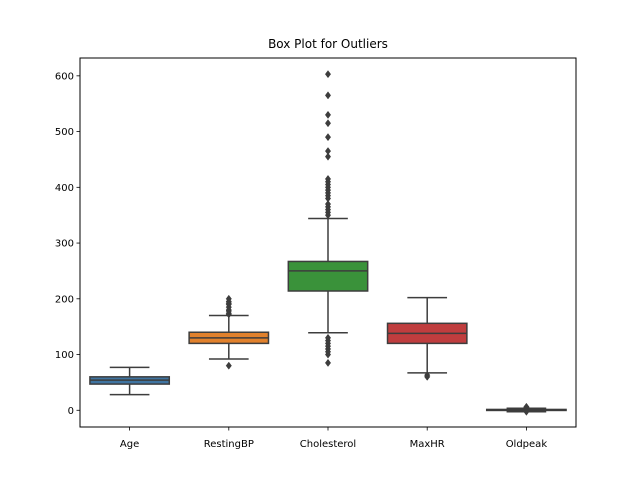  What do you see at coordinates (328, 44) in the screenshot?
I see `chart-title: Box Plot for Outliers` at bounding box center [328, 44].